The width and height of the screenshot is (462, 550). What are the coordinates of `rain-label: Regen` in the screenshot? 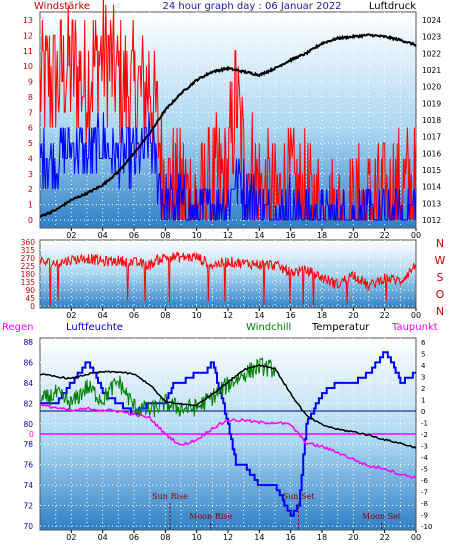 It's located at (18, 327).